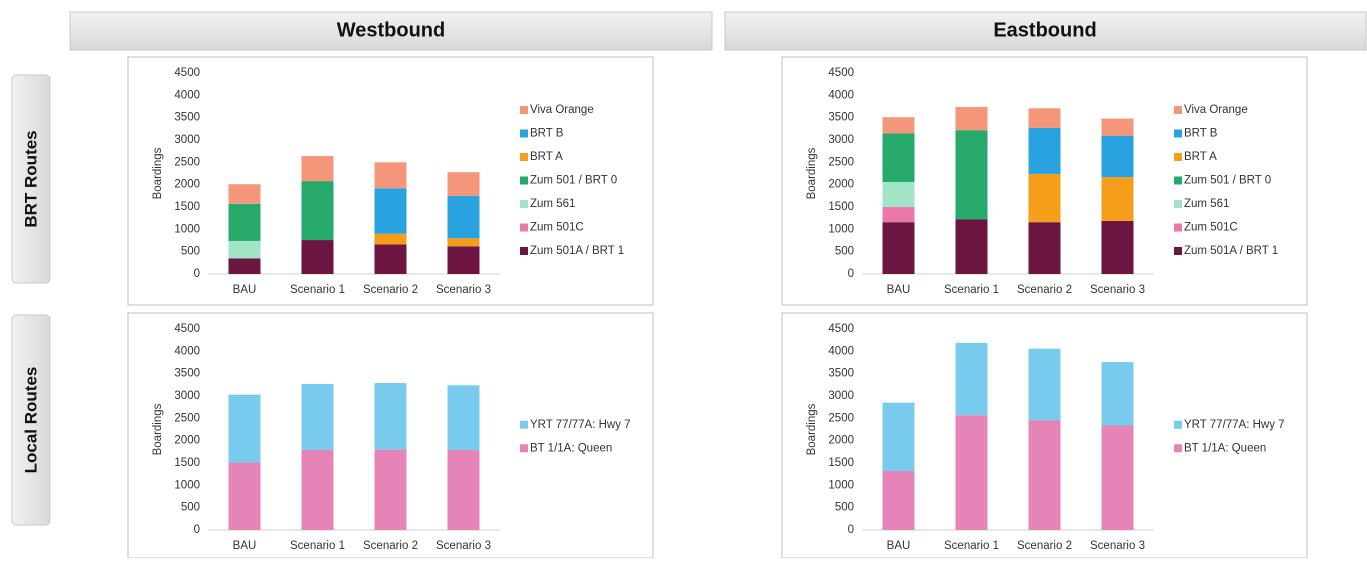  I want to click on legend-label: Zum 501C, so click(1211, 228).